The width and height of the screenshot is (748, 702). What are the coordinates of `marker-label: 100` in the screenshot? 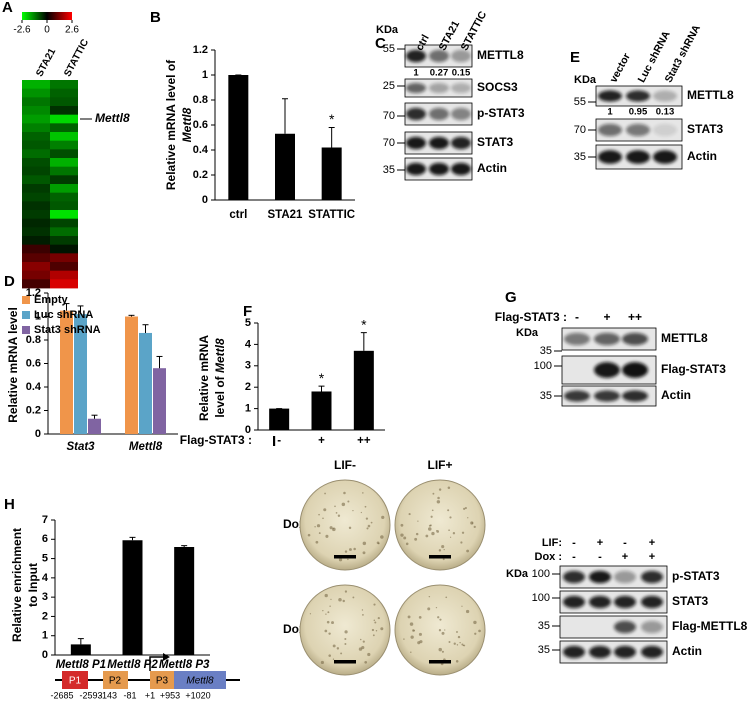 It's located at (541, 574).